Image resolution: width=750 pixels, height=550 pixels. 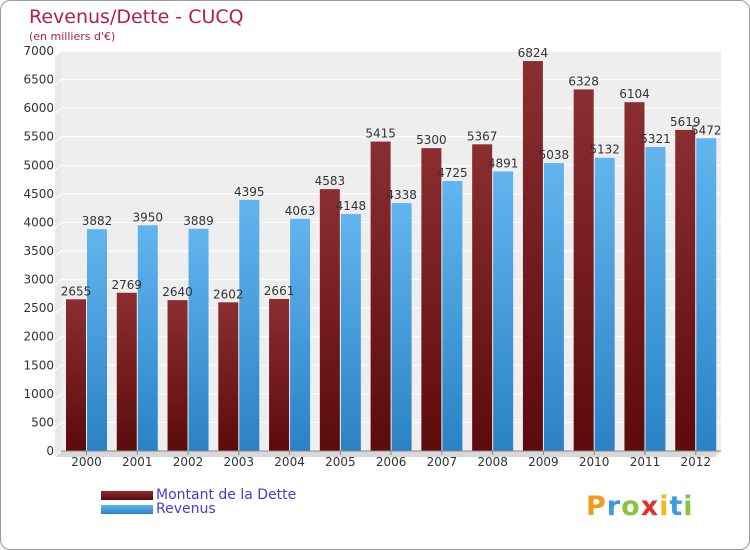 I want to click on y-tick-label: 4500, so click(x=38, y=194).